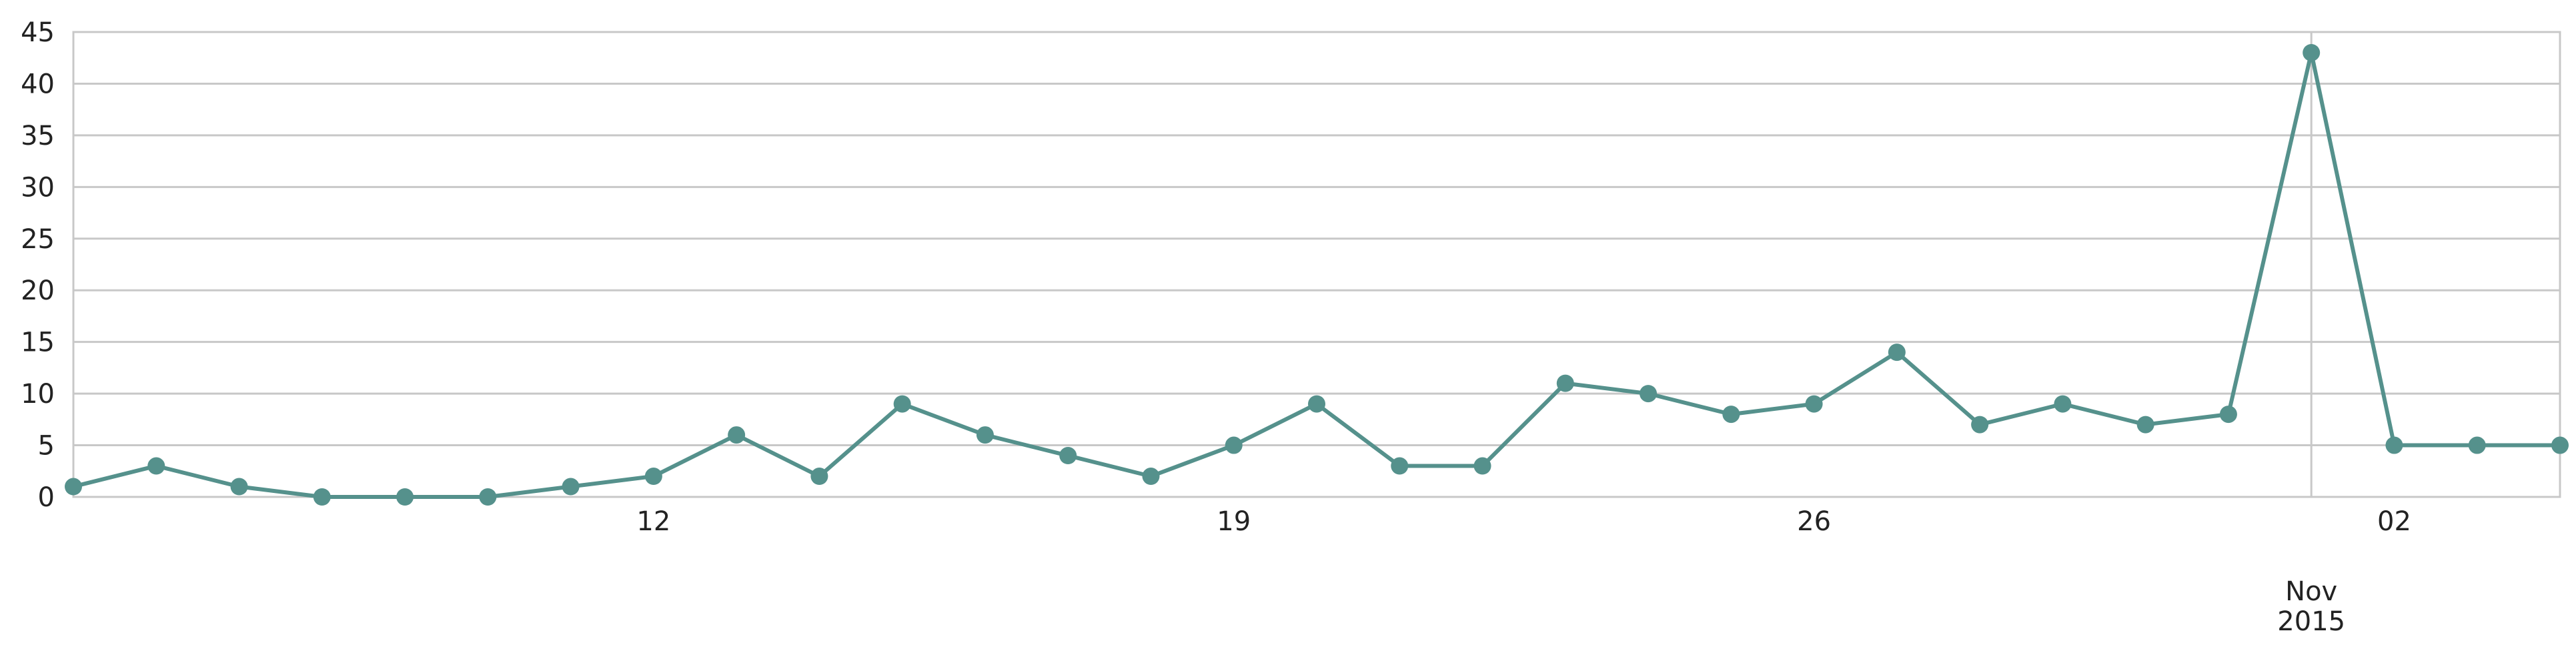 The image size is (2576, 657). I want to click on y-tick-label: 0, so click(46, 497).